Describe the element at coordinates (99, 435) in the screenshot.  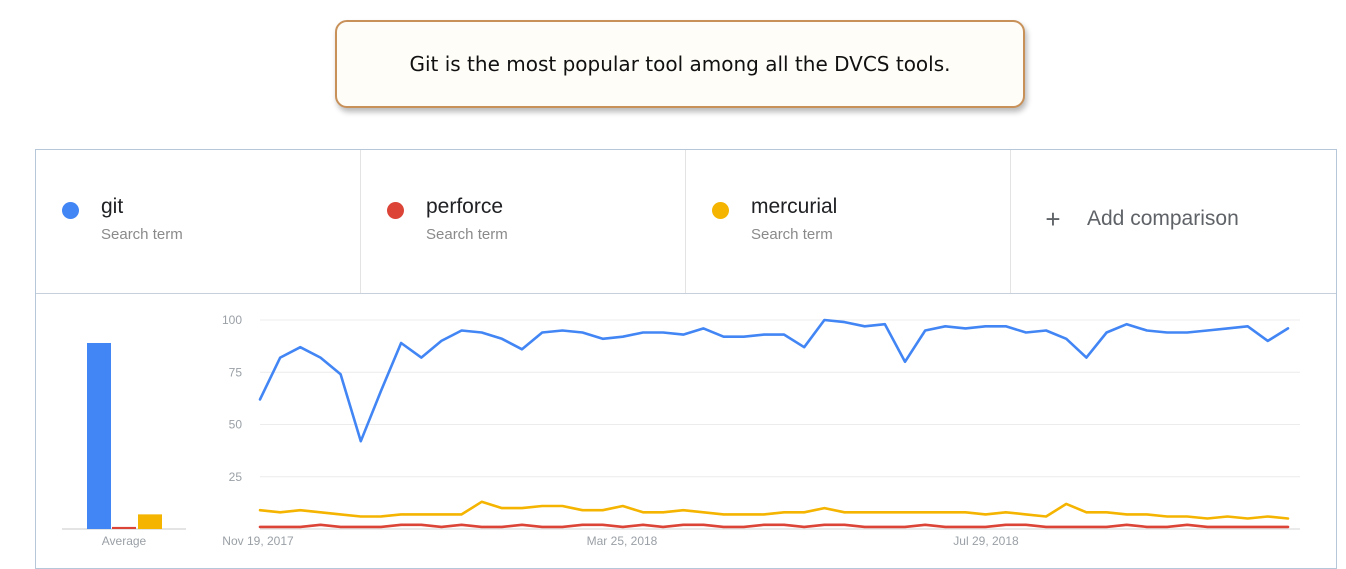
I see `average-bar-git` at that location.